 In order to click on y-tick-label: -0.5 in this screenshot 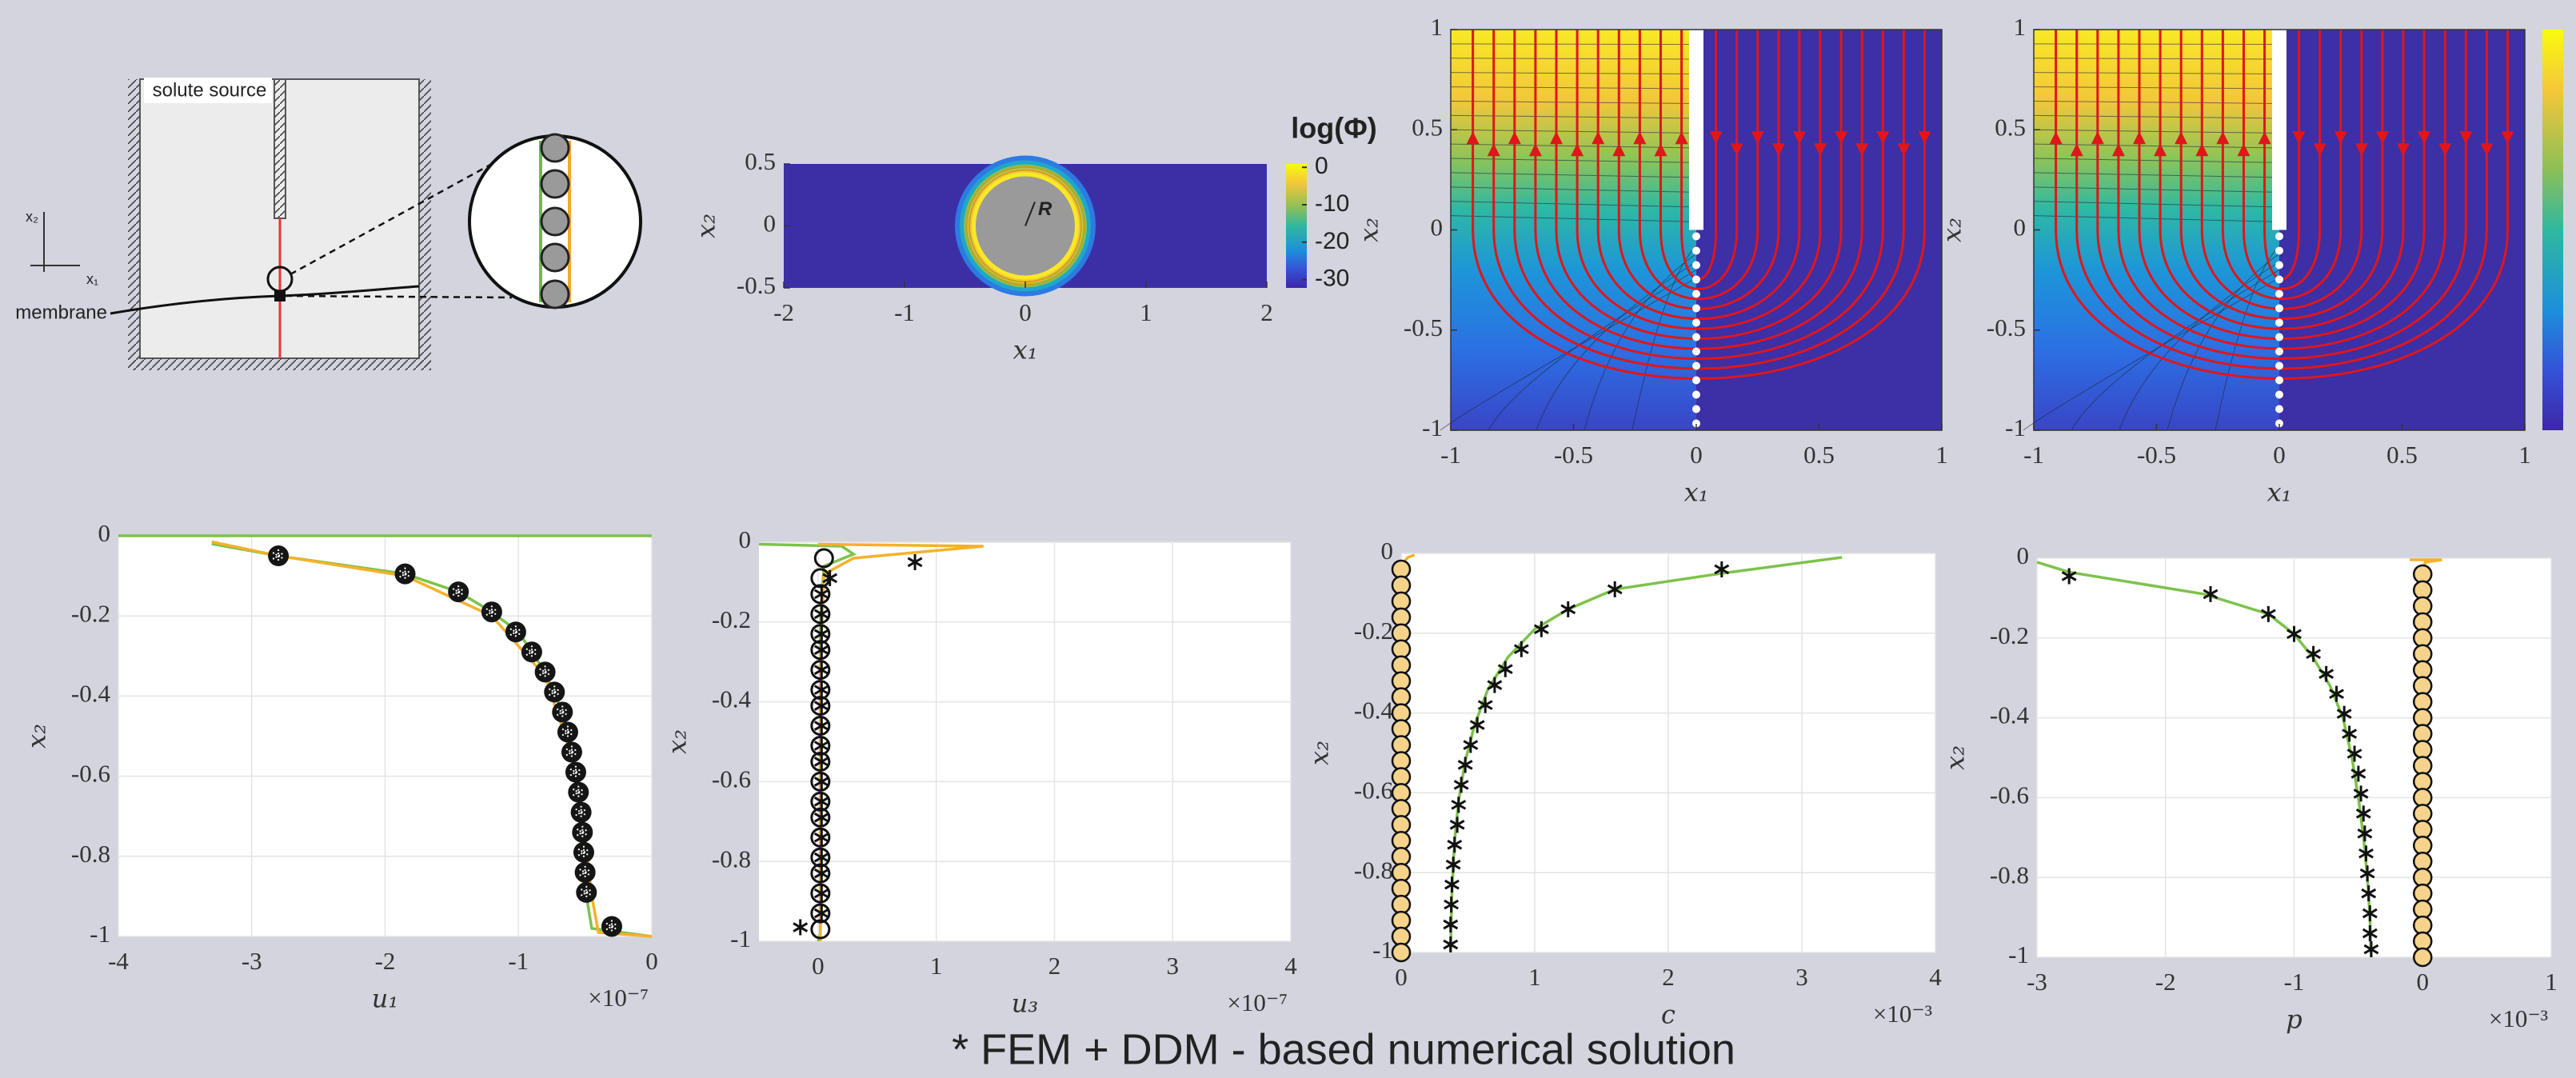, I will do `click(1424, 327)`.